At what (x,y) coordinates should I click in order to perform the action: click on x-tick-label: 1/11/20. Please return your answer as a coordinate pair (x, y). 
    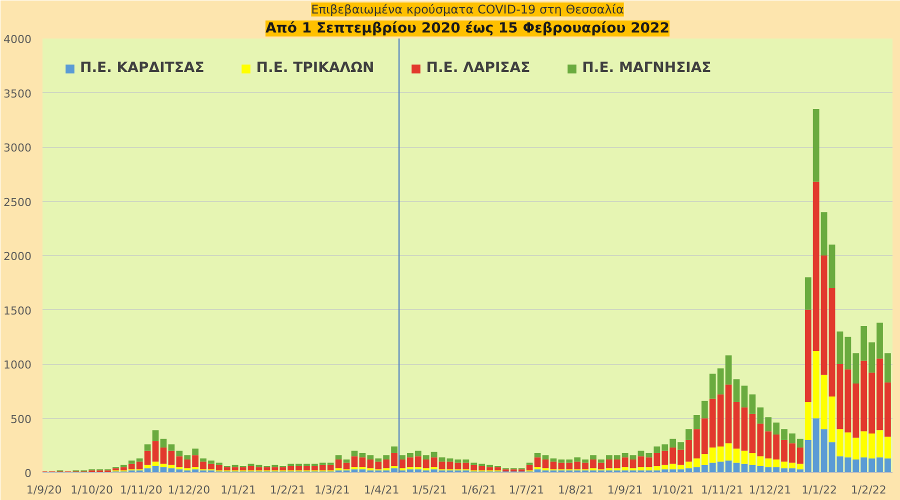
    Looking at the image, I should click on (141, 490).